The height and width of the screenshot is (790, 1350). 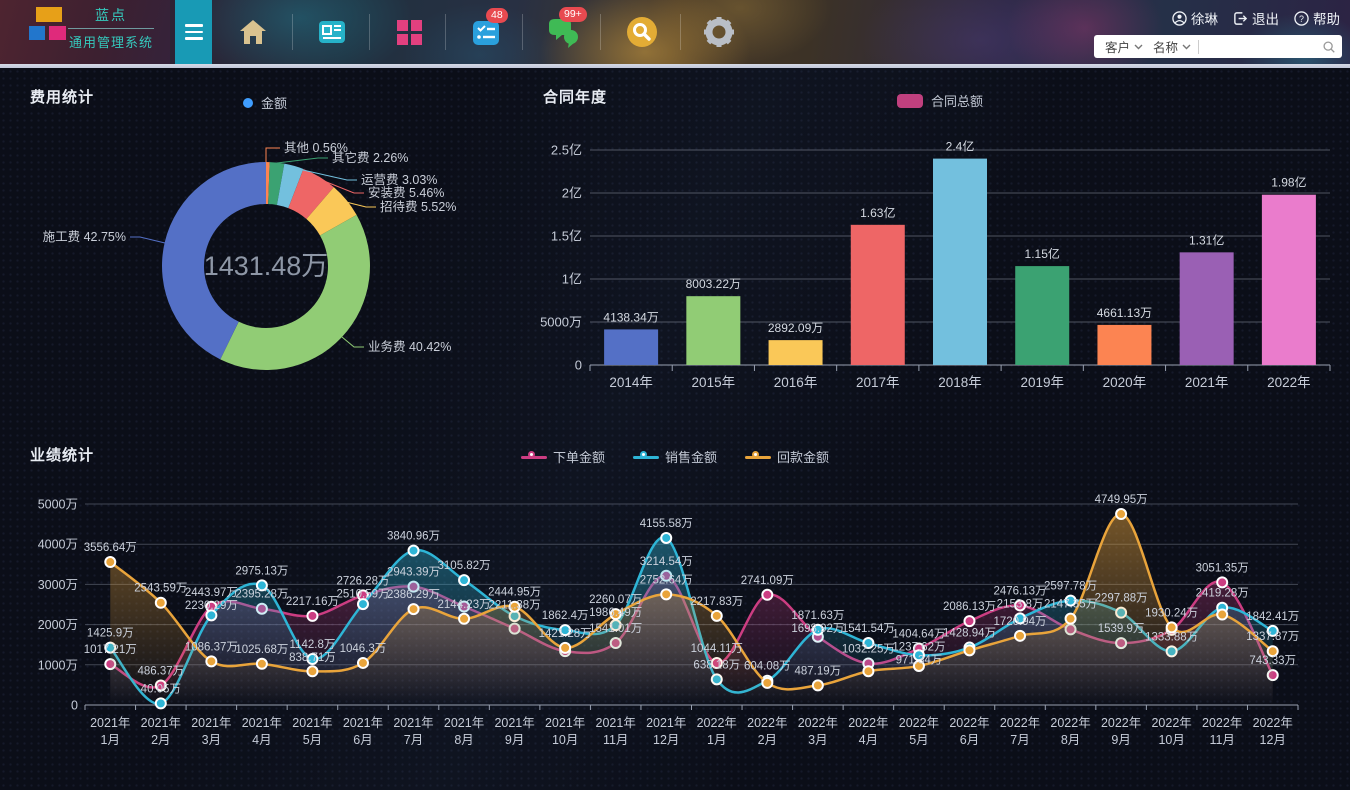 I want to click on svg-text: 2476.13万, so click(x=1019, y=591).